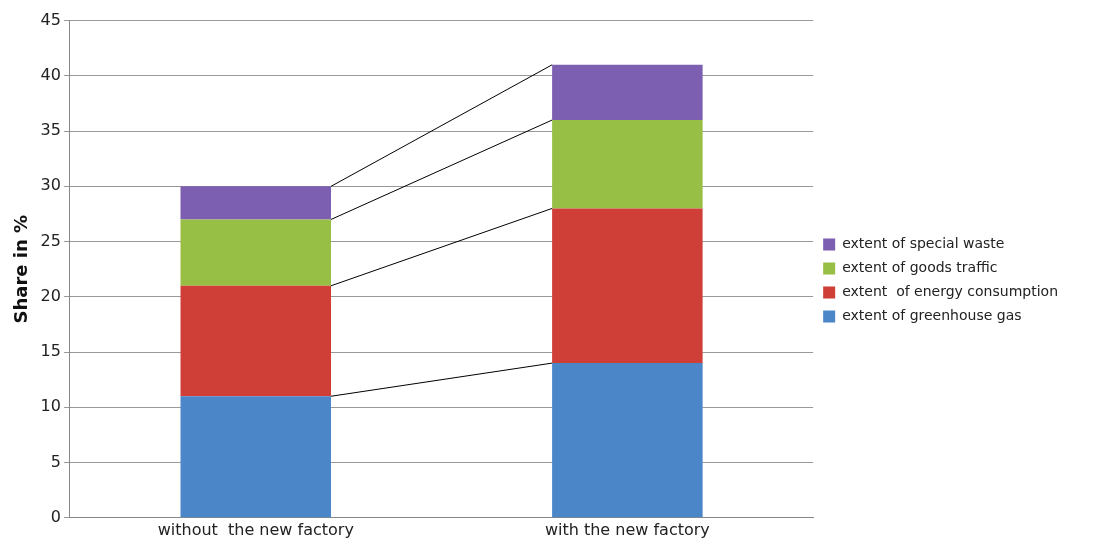  I want to click on y-tick-label: 45, so click(50, 19).